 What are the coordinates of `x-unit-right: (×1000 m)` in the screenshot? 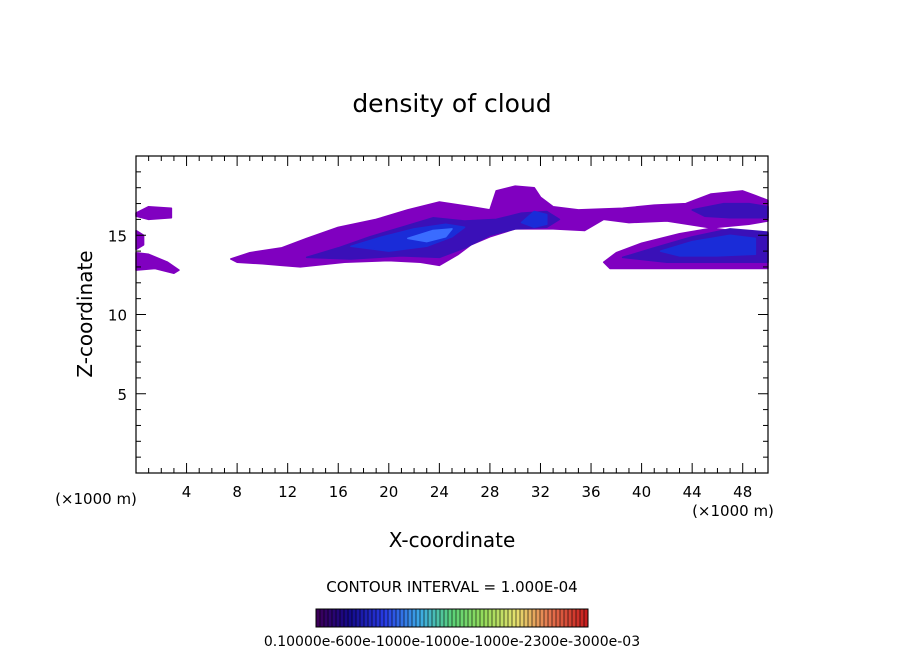 It's located at (733, 511).